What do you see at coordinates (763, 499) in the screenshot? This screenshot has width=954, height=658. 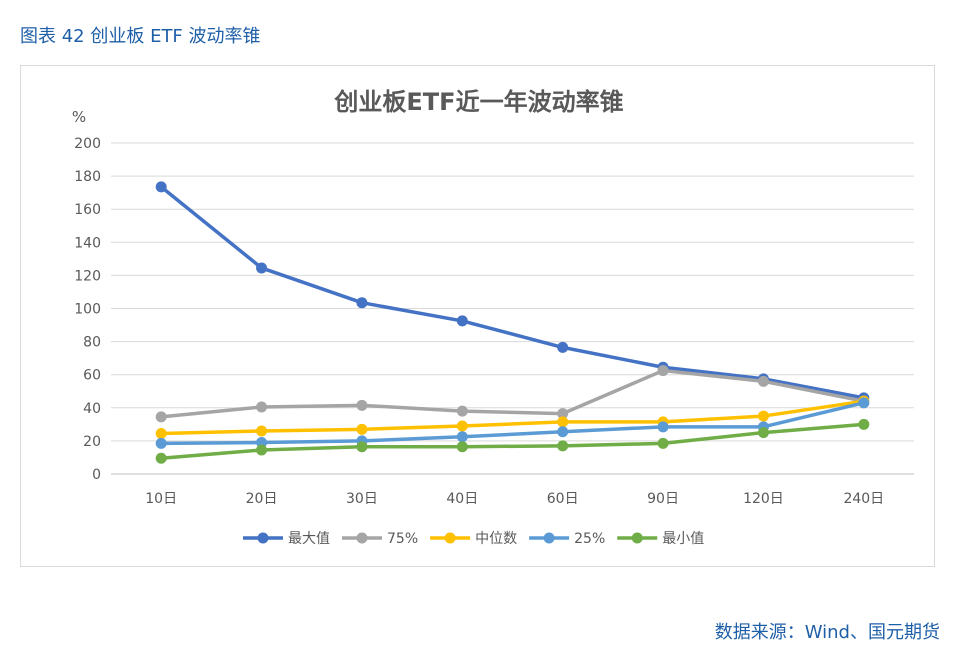 I see `x-tick-label: 120日` at bounding box center [763, 499].